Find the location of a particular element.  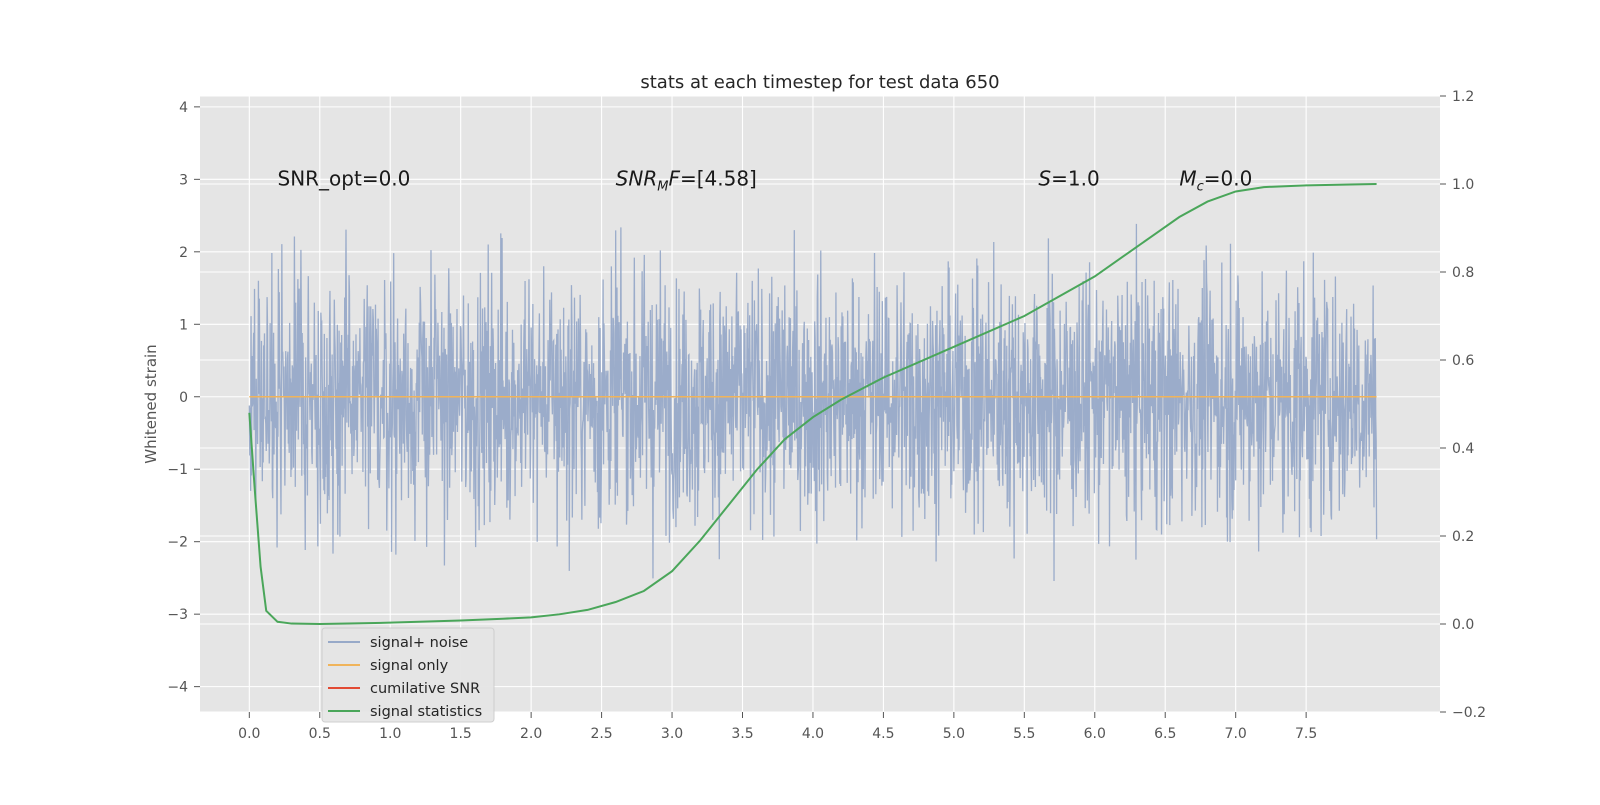

x-tick-label: 7.0 is located at coordinates (1236, 734).